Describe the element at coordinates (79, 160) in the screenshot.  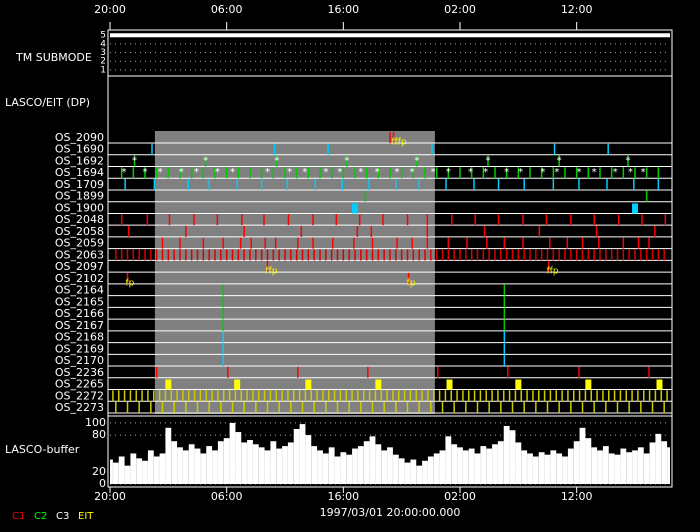
I see `row-label: OS_1692` at that location.